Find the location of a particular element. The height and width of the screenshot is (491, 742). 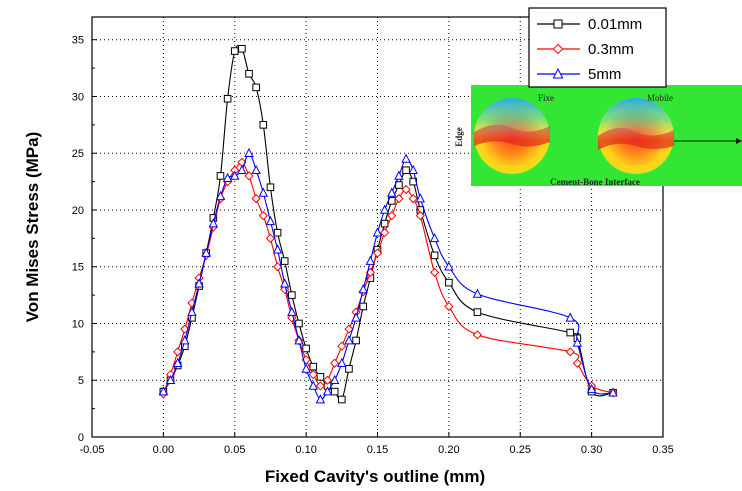

legend-item-5mm: 5mm is located at coordinates (579, 74).